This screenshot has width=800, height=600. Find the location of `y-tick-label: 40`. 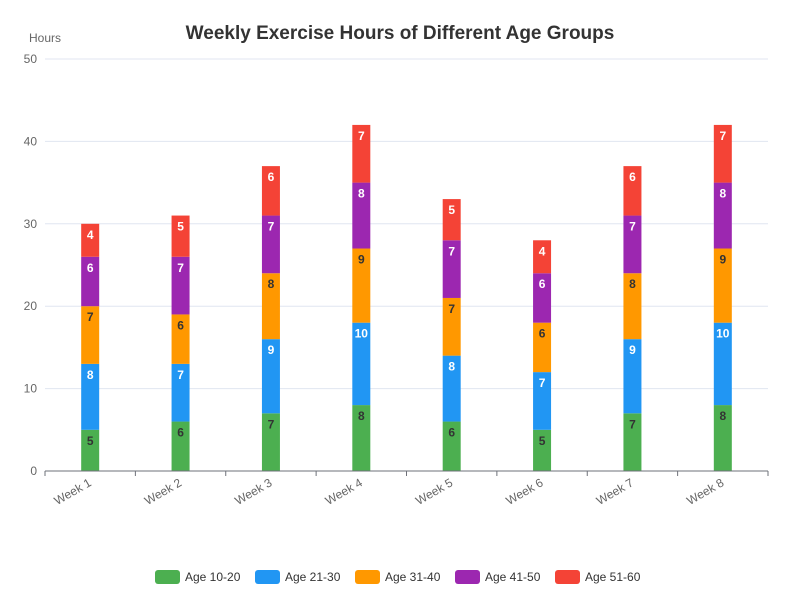

y-tick-label: 40 is located at coordinates (31, 141).